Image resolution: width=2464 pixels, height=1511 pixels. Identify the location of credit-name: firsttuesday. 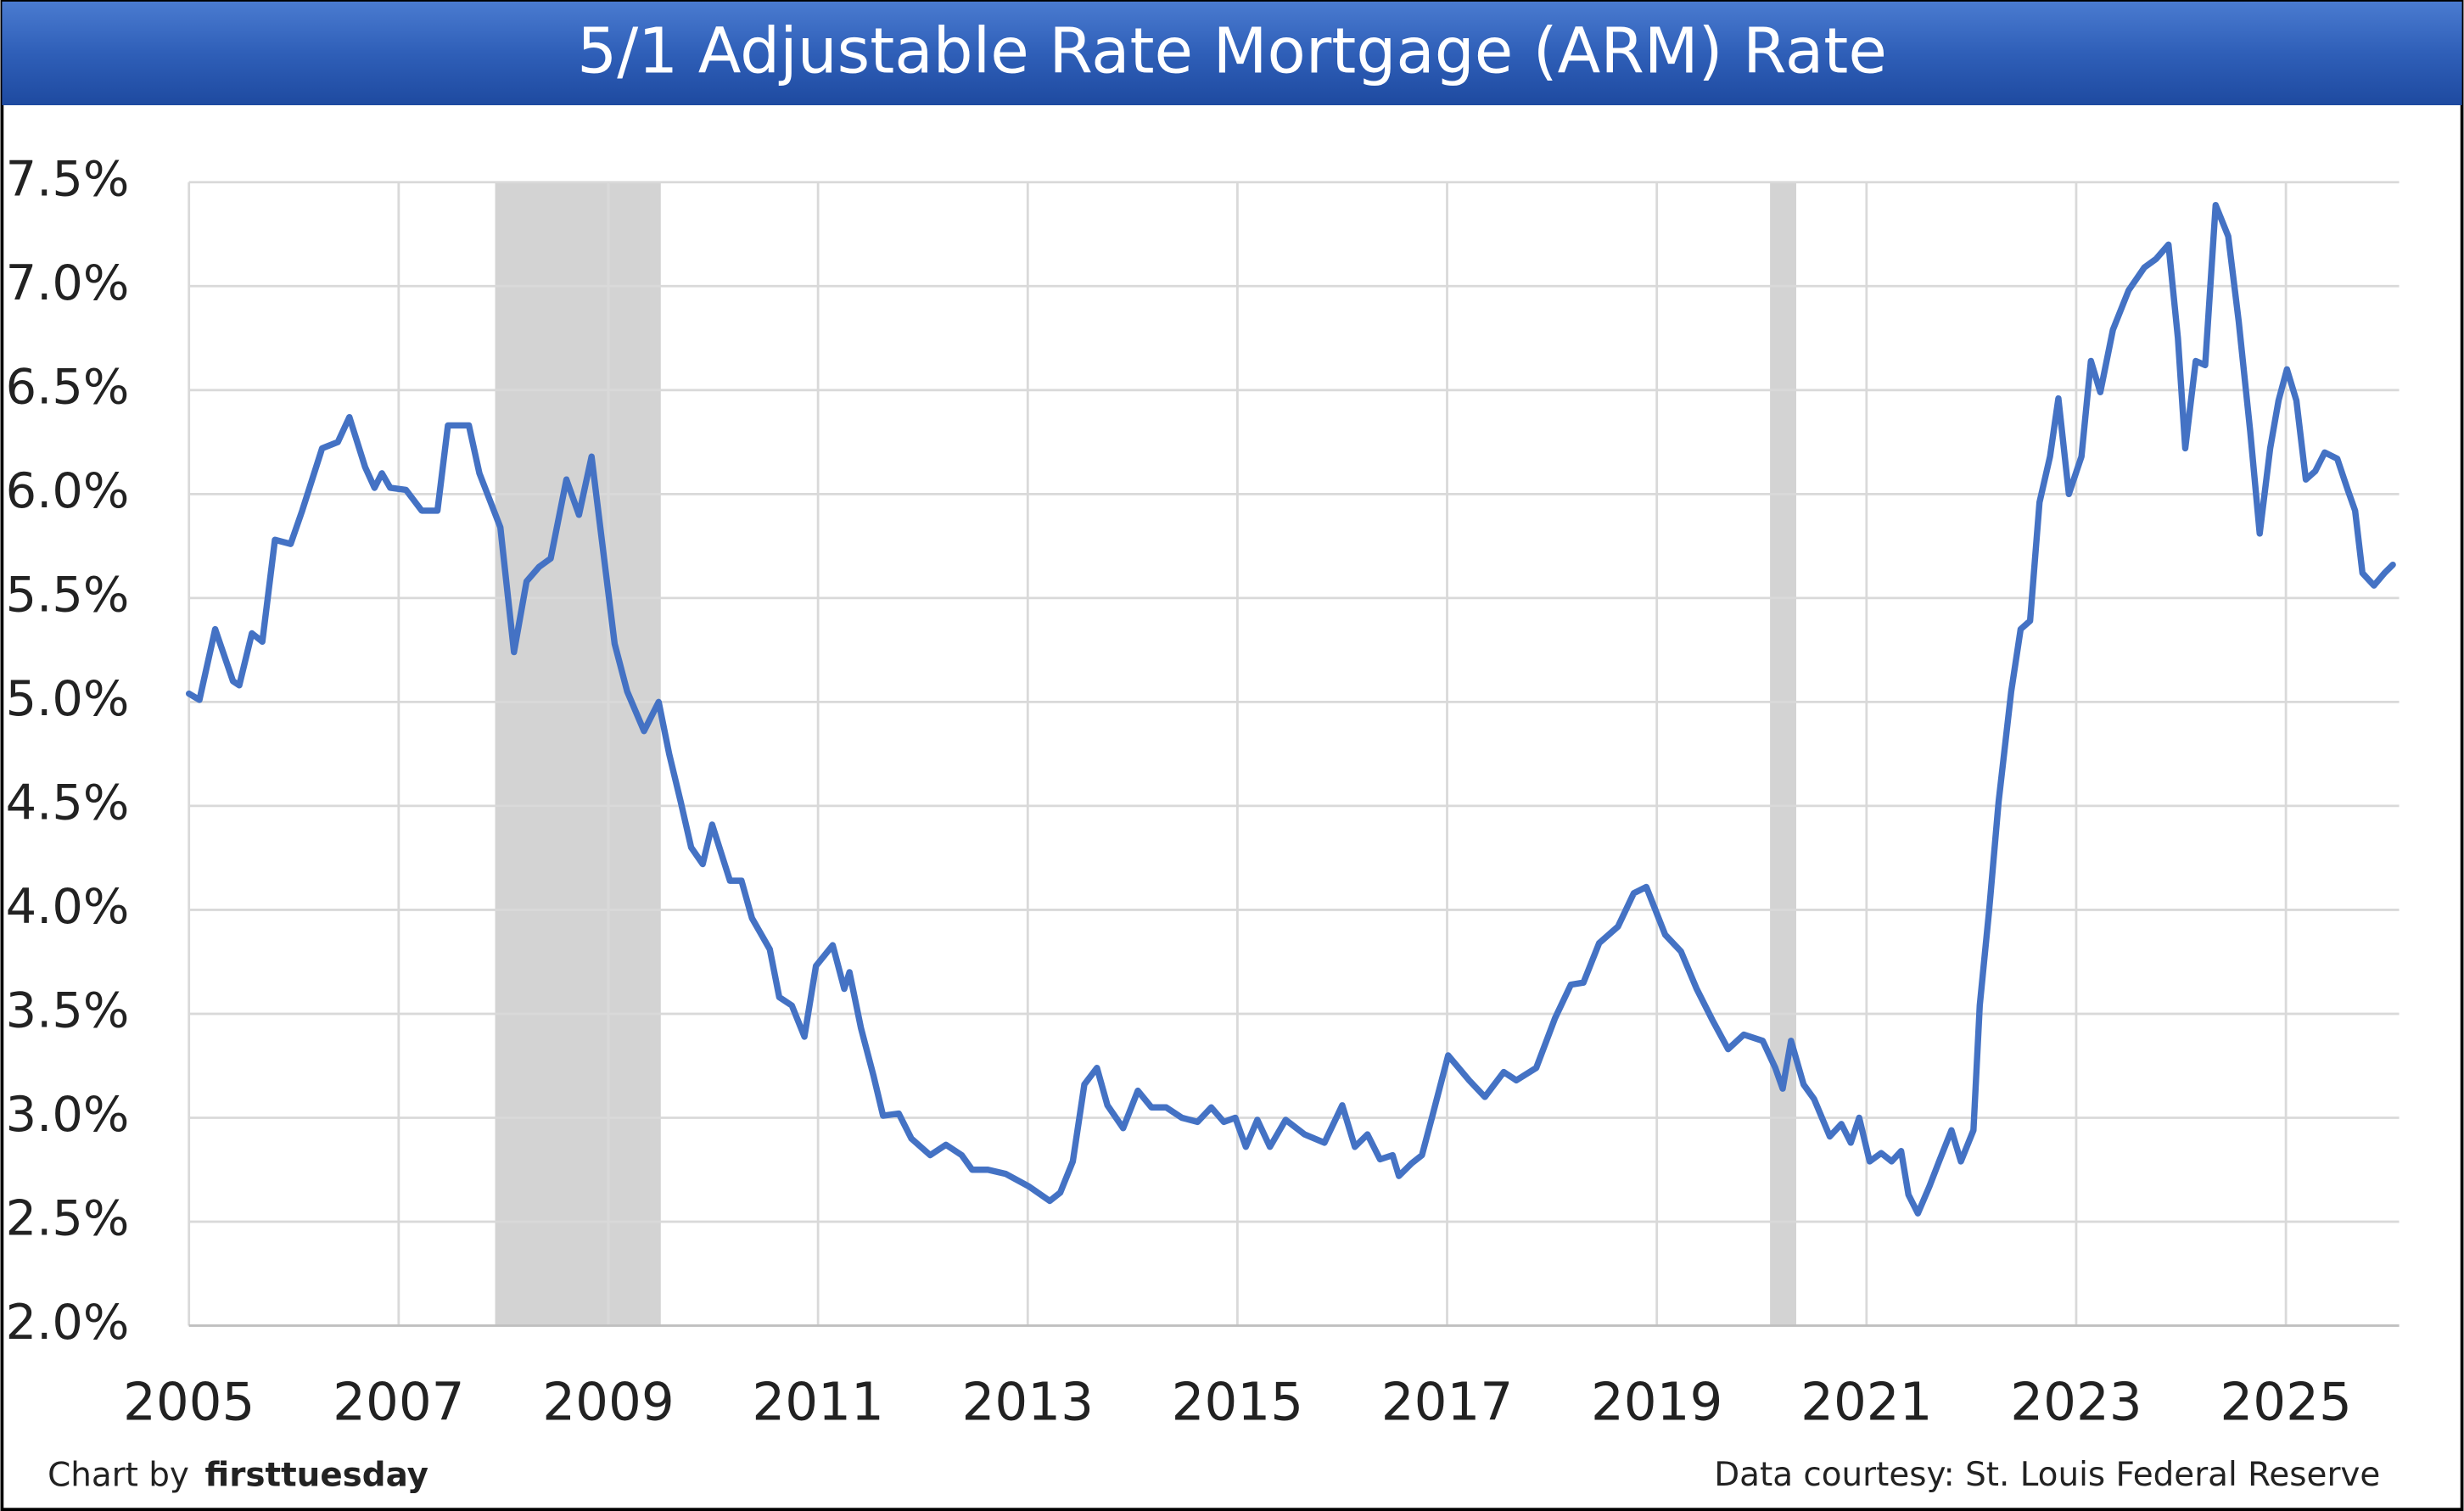
(316, 1475).